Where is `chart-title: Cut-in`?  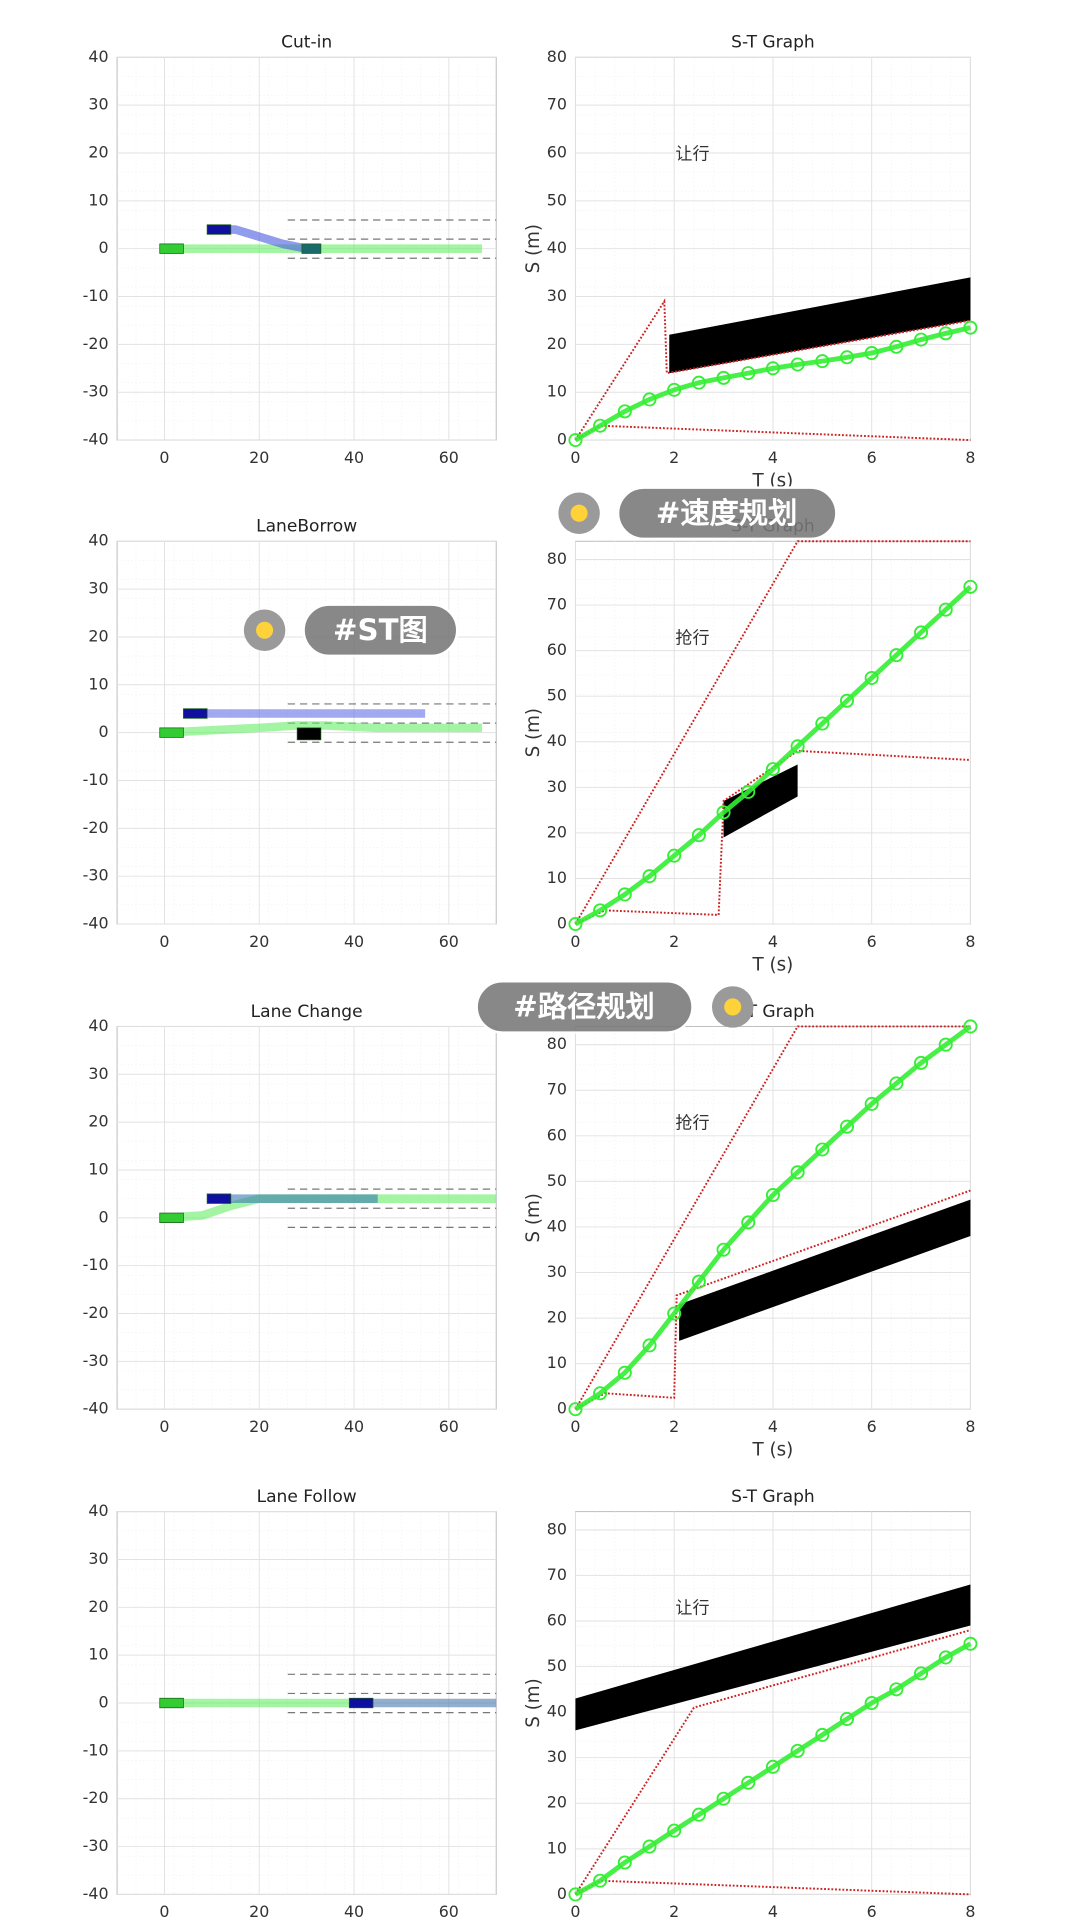 chart-title: Cut-in is located at coordinates (306, 43).